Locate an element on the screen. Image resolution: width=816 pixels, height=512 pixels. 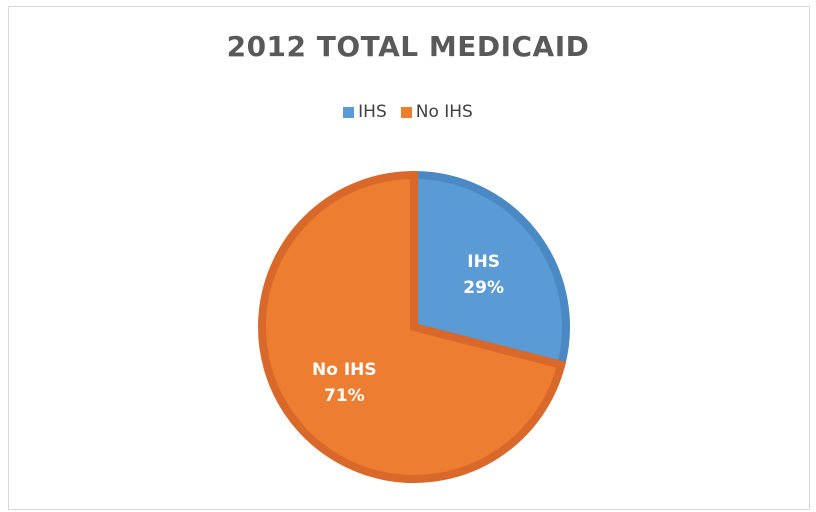
legend-item-no-ihs: No IHS is located at coordinates (436, 112).